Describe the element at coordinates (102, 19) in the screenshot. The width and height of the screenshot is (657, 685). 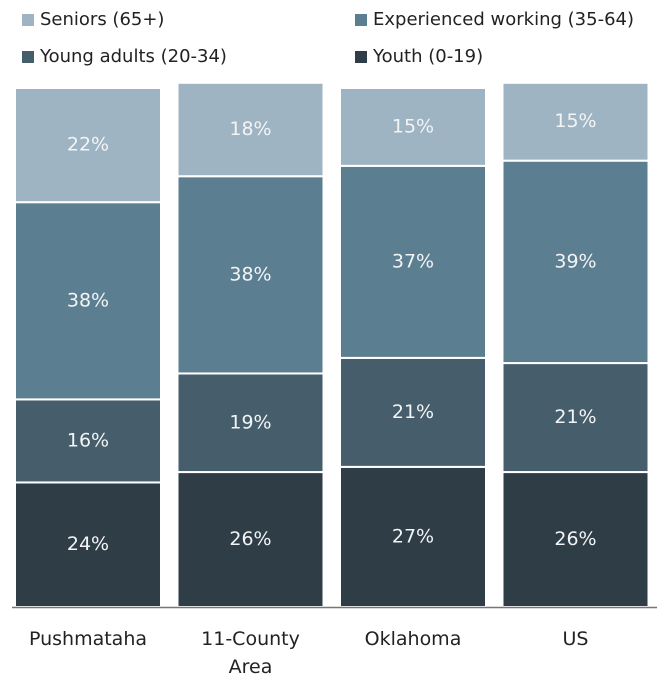
I see `legend-label: Seniors (65+)` at that location.